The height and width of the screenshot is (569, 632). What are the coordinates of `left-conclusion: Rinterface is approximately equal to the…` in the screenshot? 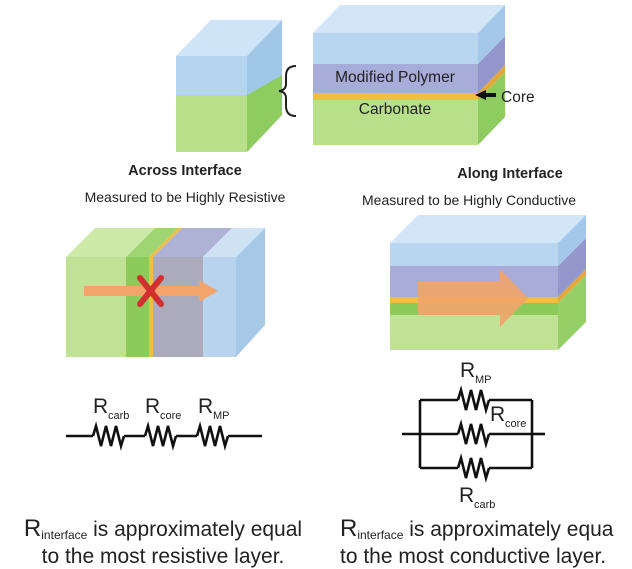 It's located at (163, 541).